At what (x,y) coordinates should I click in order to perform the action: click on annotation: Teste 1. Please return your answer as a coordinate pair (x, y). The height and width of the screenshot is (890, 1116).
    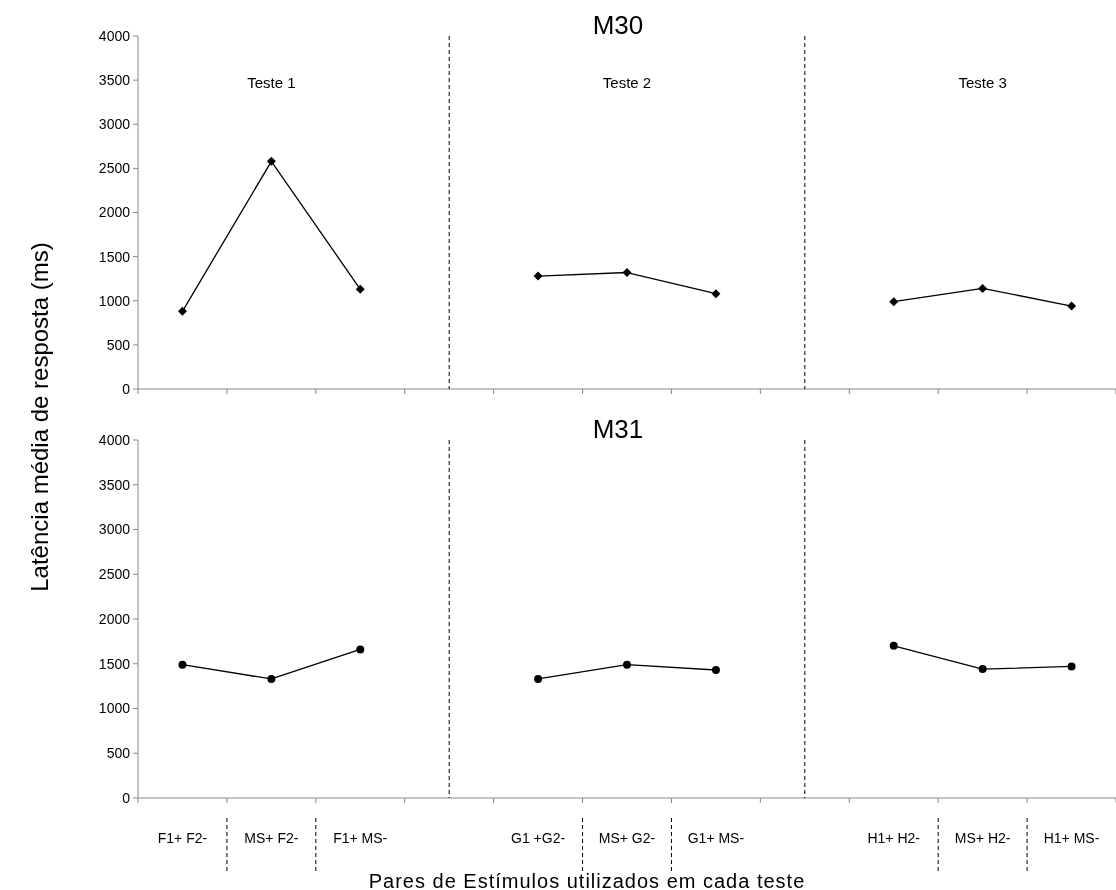
    Looking at the image, I should click on (271, 82).